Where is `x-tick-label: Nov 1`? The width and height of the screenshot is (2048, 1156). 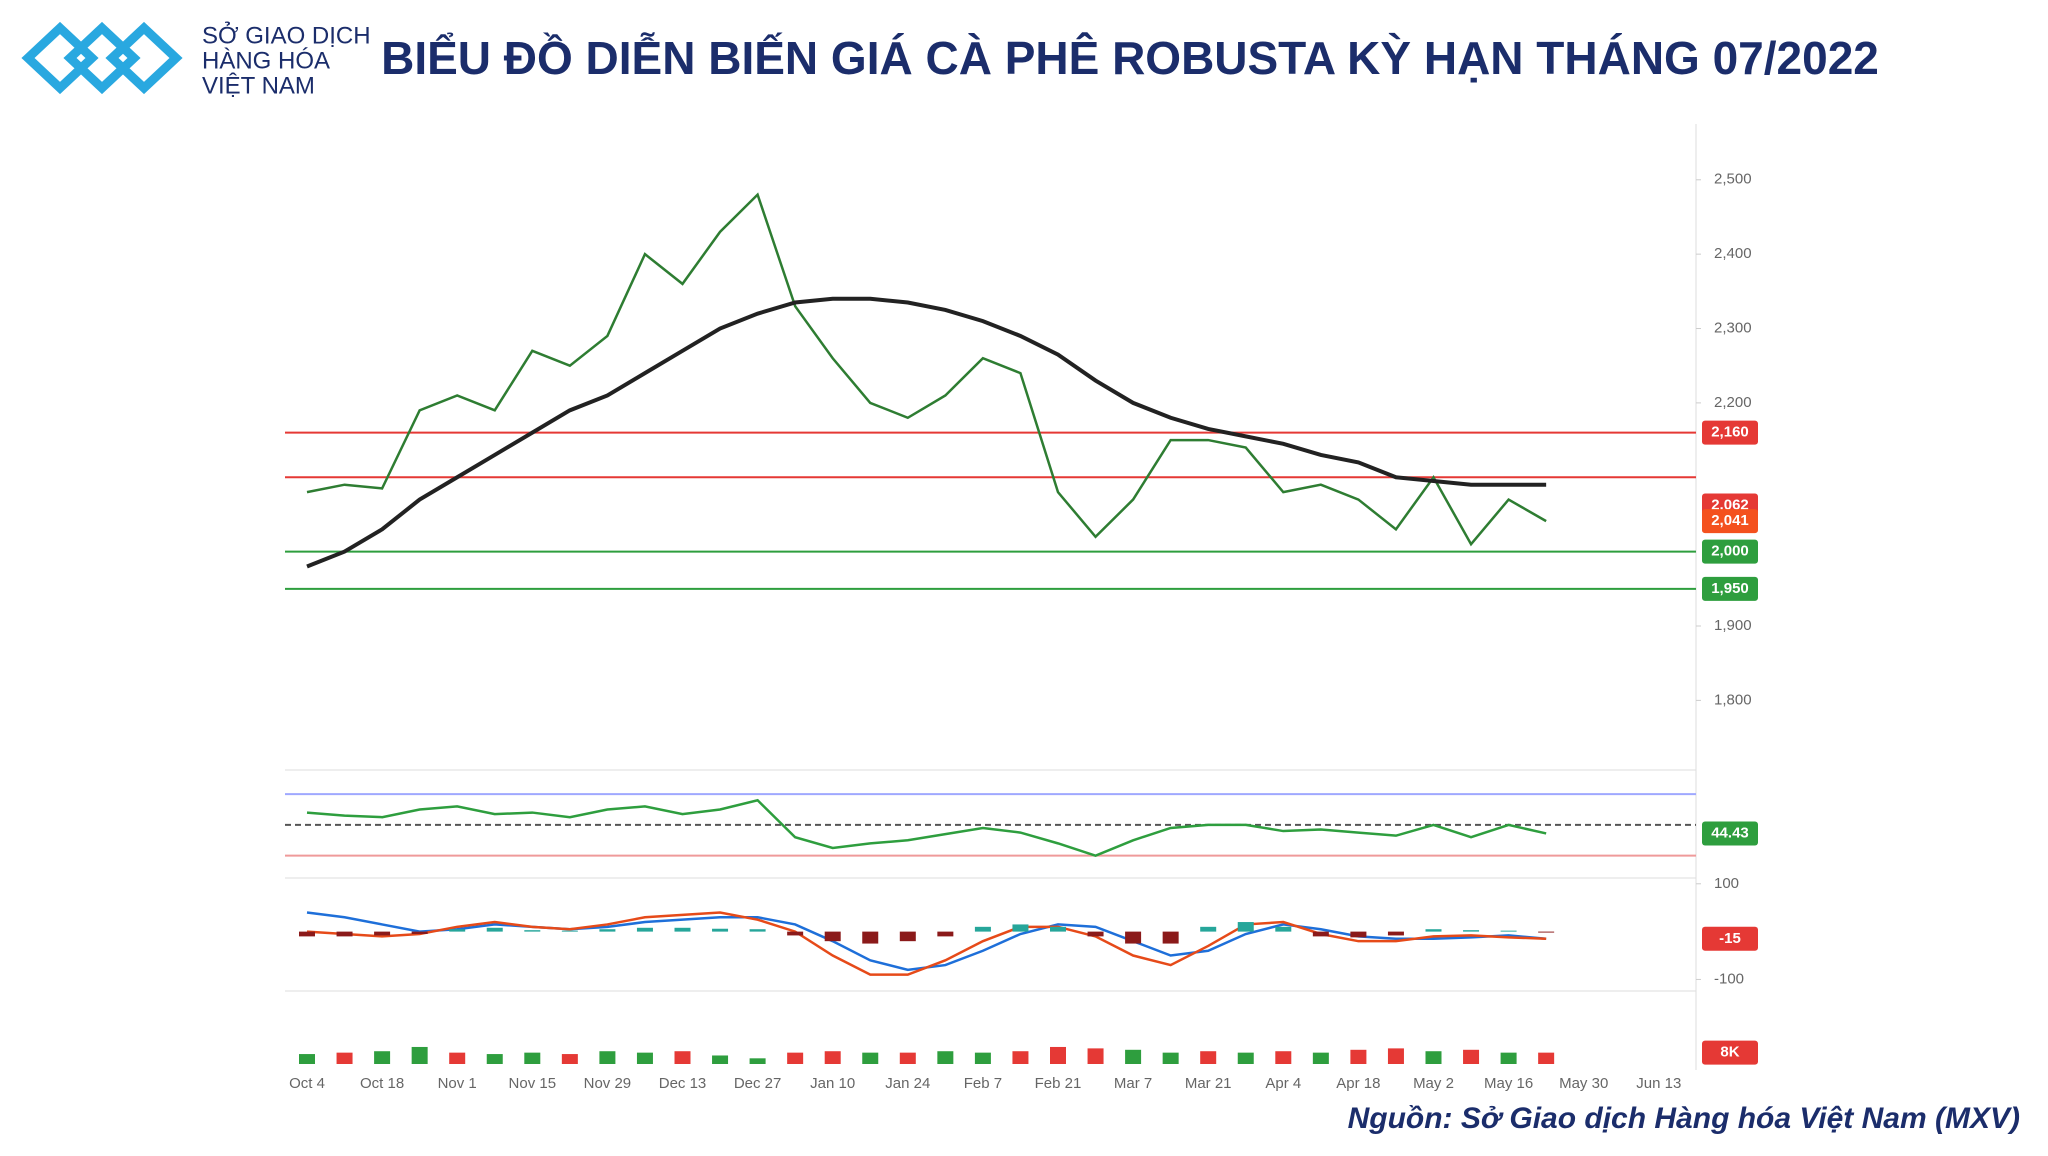 x-tick-label: Nov 1 is located at coordinates (457, 1083).